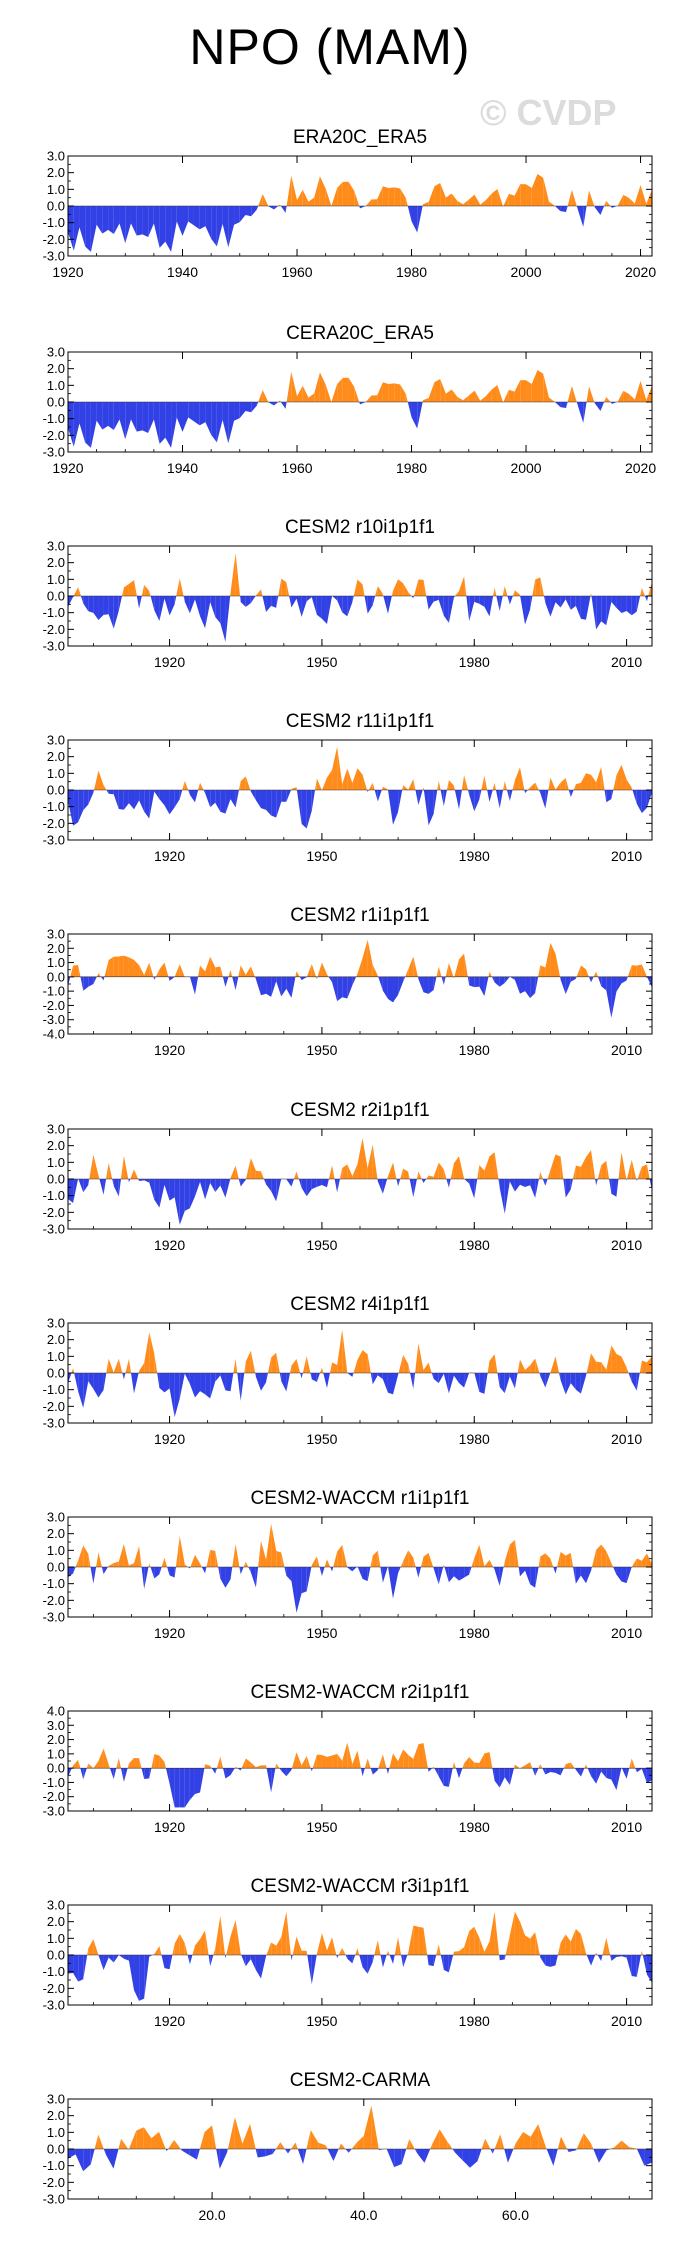 Image resolution: width=684 pixels, height=2251 pixels. I want to click on y-tick-label: 3.0, so click(56, 1725).